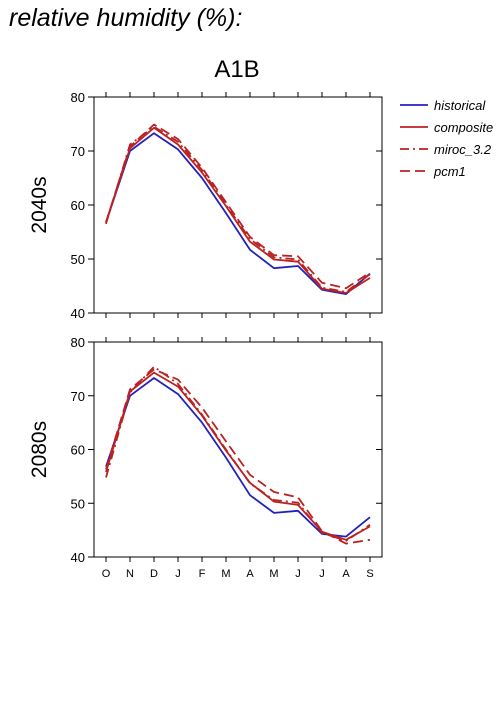 This screenshot has width=501, height=709. I want to click on x-tick-label: N, so click(130, 574).